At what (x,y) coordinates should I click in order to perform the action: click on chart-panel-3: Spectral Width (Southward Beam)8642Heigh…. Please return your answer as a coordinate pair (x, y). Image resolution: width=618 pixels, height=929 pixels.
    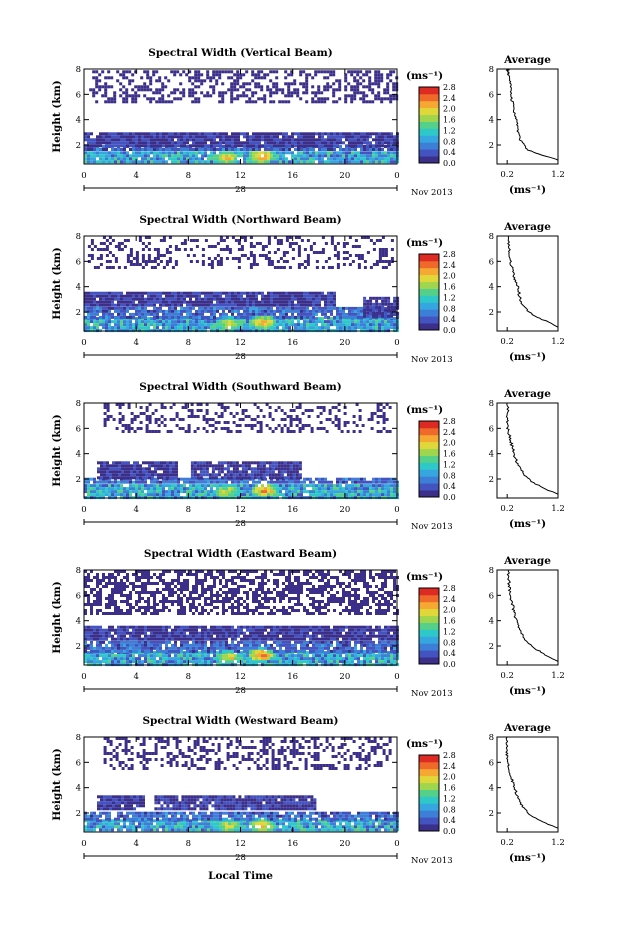
    Looking at the image, I should click on (308, 456).